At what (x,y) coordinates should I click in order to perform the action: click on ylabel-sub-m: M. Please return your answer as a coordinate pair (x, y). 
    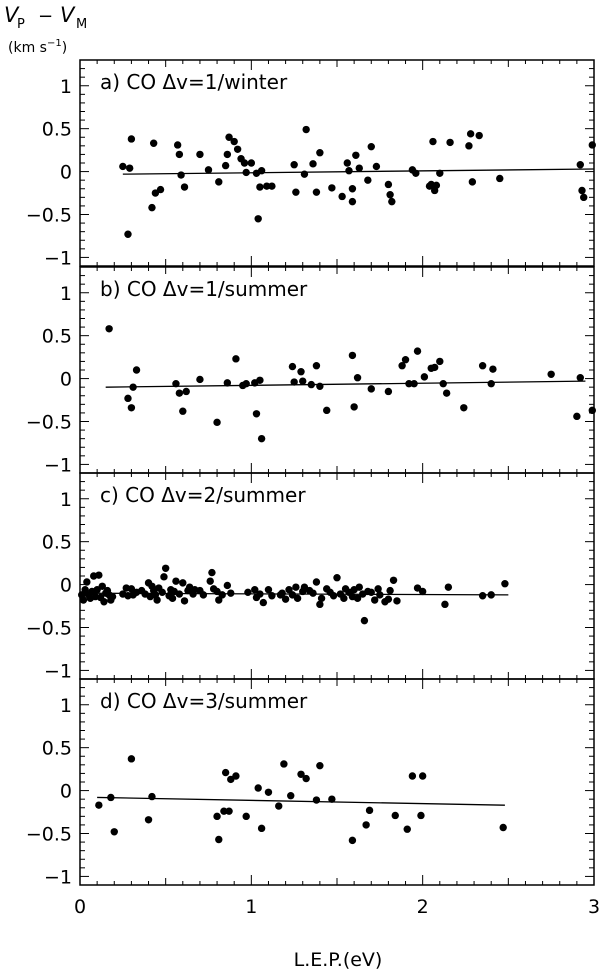
    Looking at the image, I should click on (81, 24).